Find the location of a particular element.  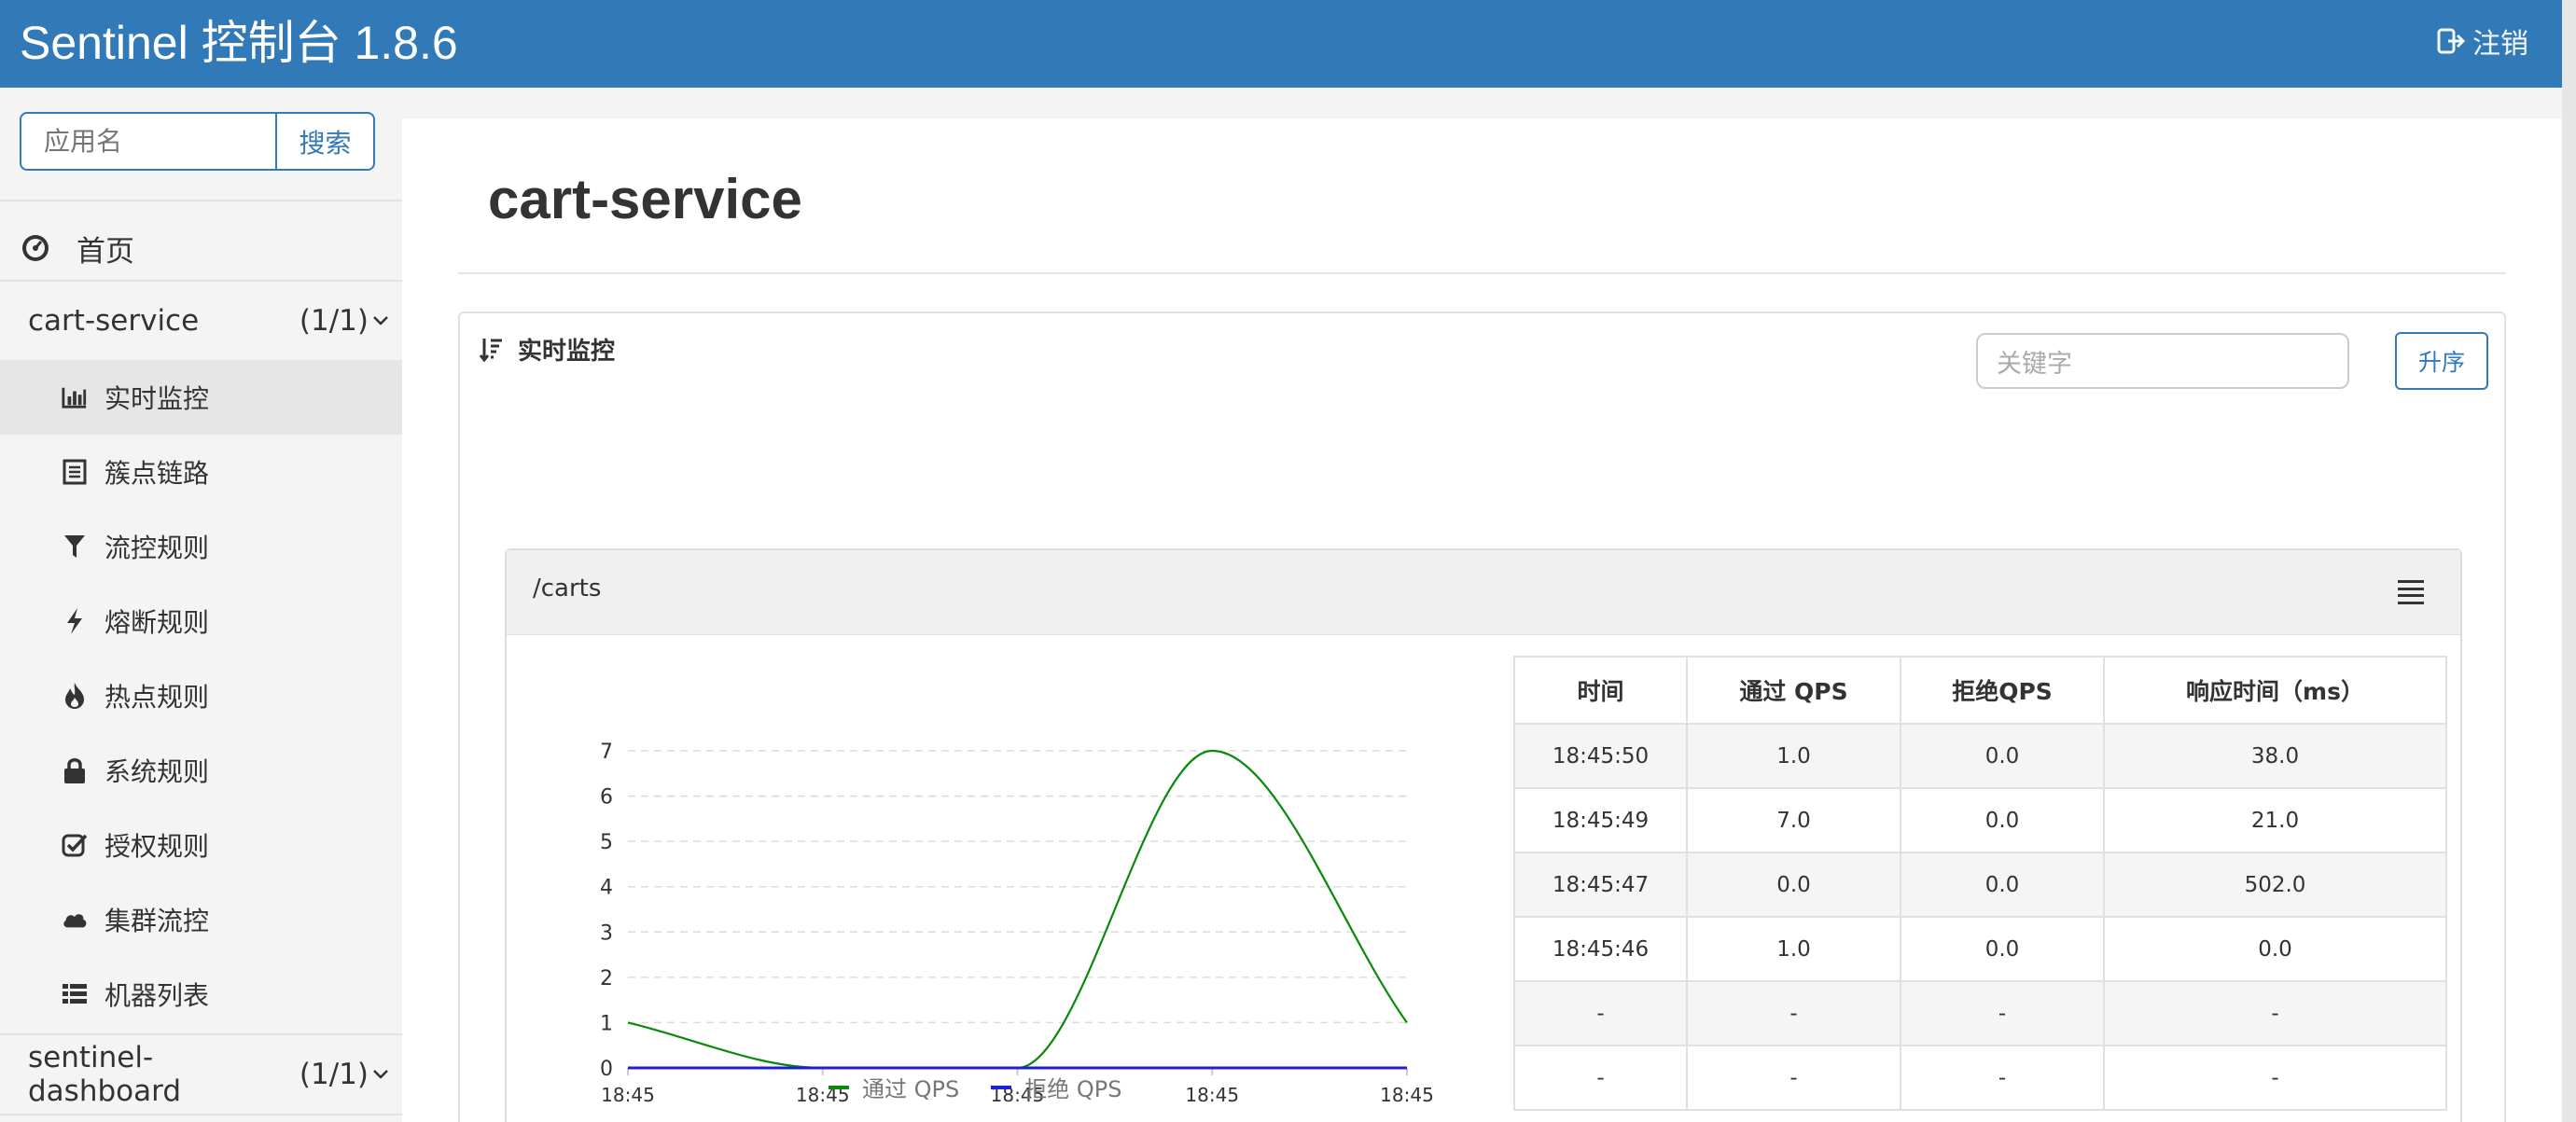

menu-label: 簇点链路 is located at coordinates (157, 473).